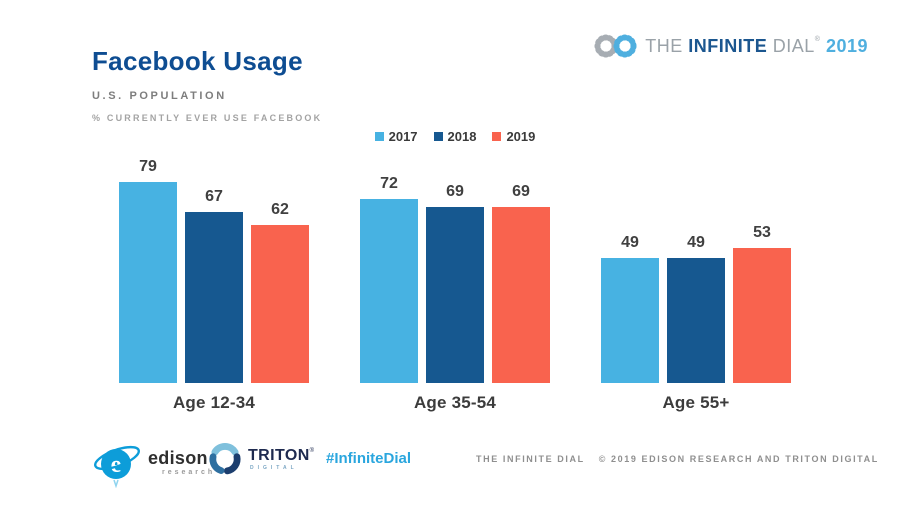 This screenshot has height=506, width=900. Describe the element at coordinates (159, 96) in the screenshot. I see `chart-subtitle: U.S. POPULATION` at that location.